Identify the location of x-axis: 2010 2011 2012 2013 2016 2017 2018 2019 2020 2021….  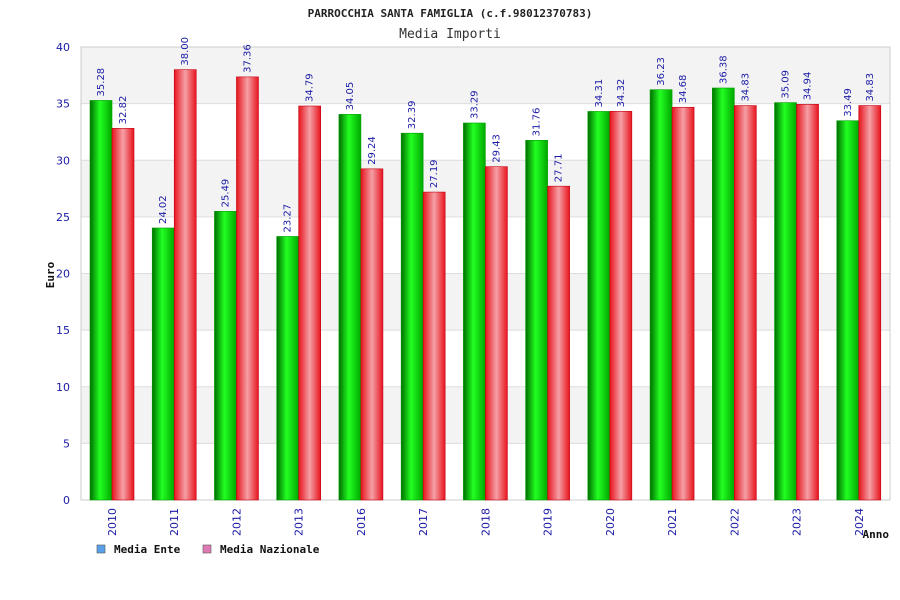
(486, 522).